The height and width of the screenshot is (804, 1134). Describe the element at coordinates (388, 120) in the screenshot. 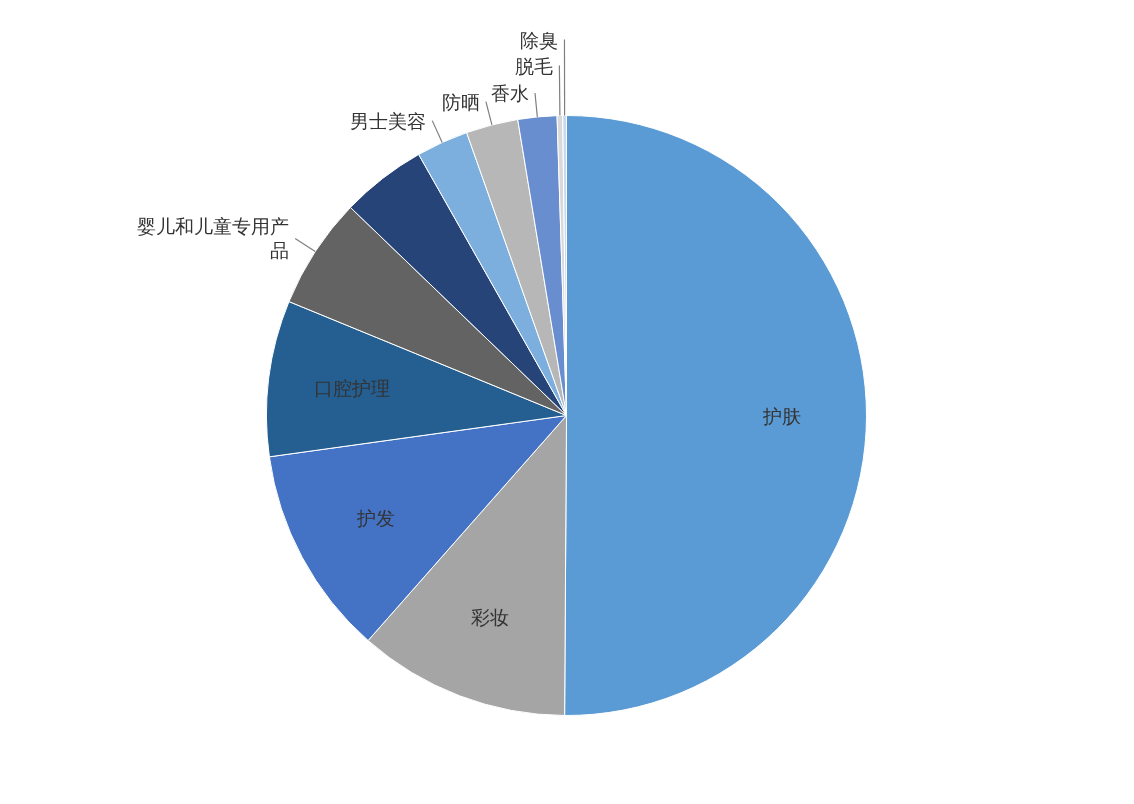

I see `slice-label: 男士美容` at that location.